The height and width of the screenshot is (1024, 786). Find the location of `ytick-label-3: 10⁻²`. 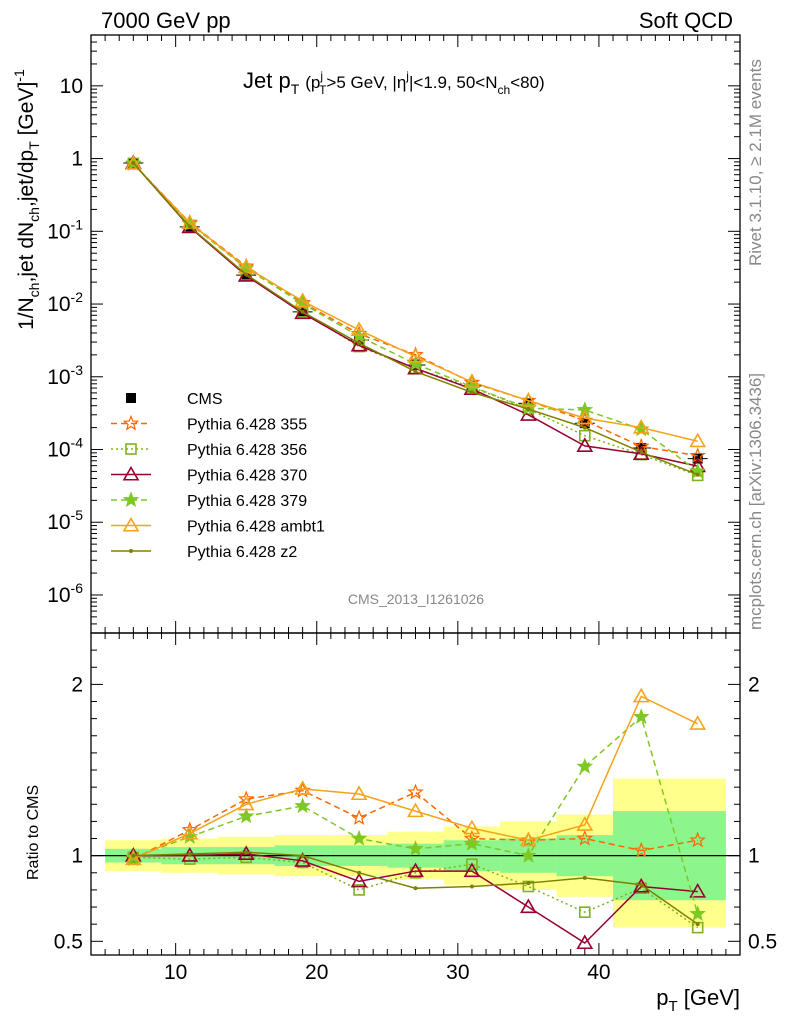

ytick-label-3: 10⁻² is located at coordinates (65, 302).